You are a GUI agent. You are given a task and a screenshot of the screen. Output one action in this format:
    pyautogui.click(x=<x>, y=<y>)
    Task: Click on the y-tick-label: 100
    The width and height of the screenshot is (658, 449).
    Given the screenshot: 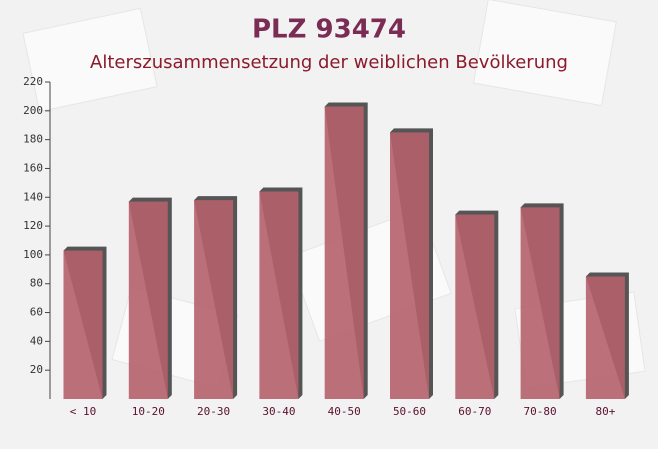 What is the action you would take?
    pyautogui.click(x=33, y=254)
    